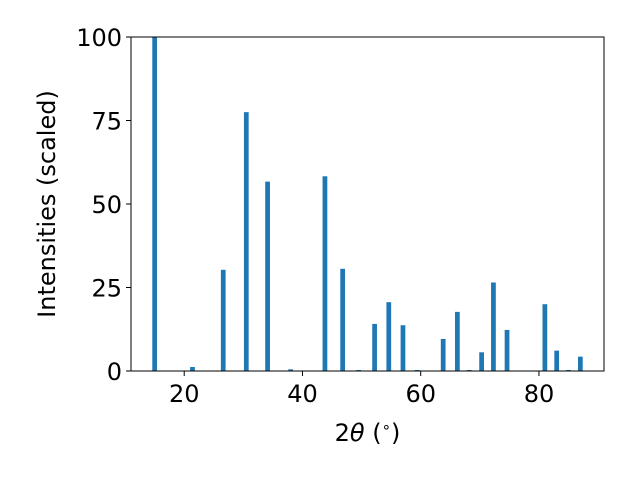 Image resolution: width=640 pixels, height=480 pixels. What do you see at coordinates (302, 394) in the screenshot?
I see `x-tick-label: 40` at bounding box center [302, 394].